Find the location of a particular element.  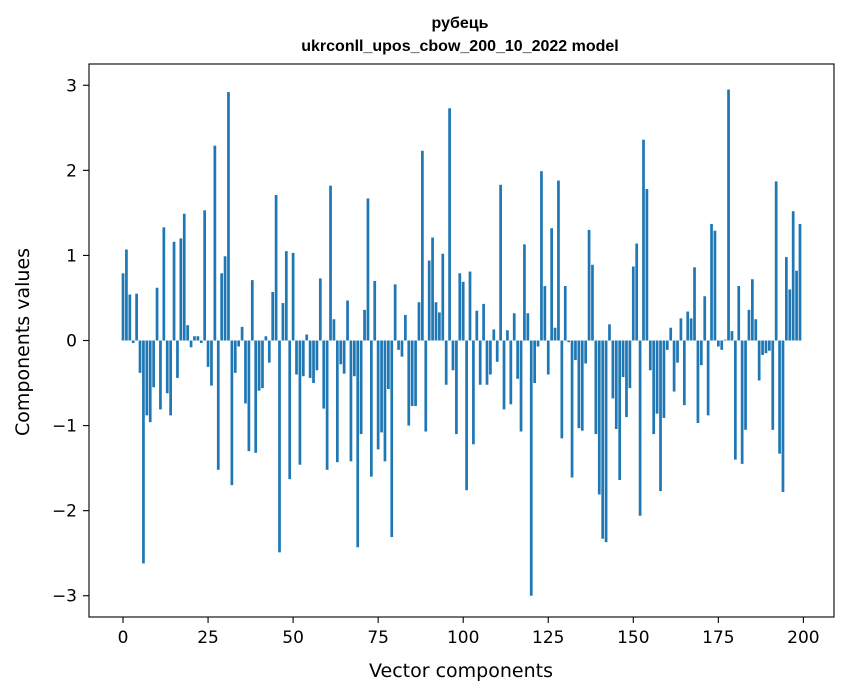

y-tick-label: 1 is located at coordinates (71, 256).